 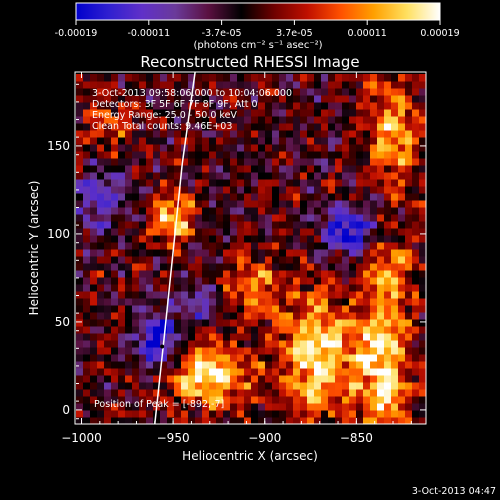 I want to click on solar-limb-line, so click(x=175, y=248).